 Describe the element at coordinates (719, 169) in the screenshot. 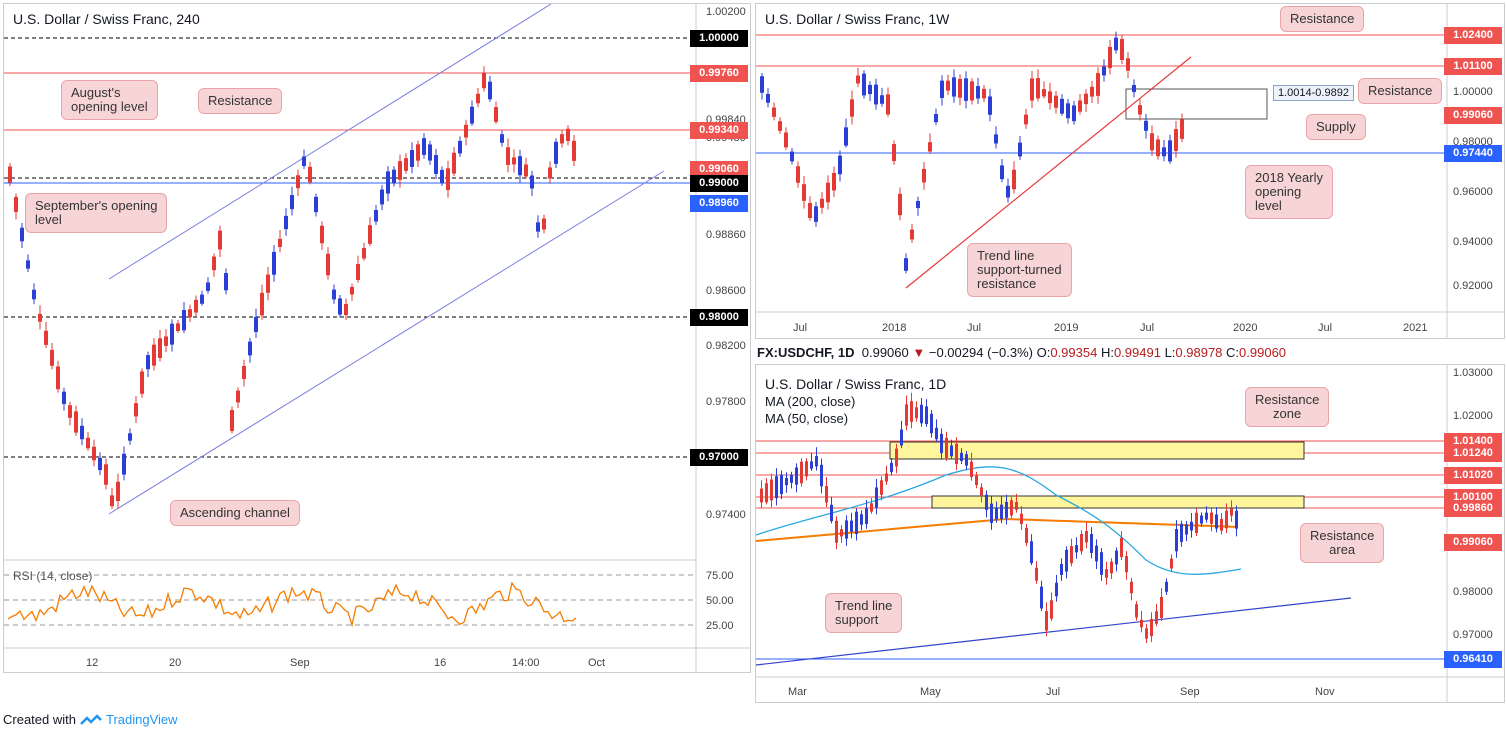

I see `h4-price-tag: 0.99060` at that location.